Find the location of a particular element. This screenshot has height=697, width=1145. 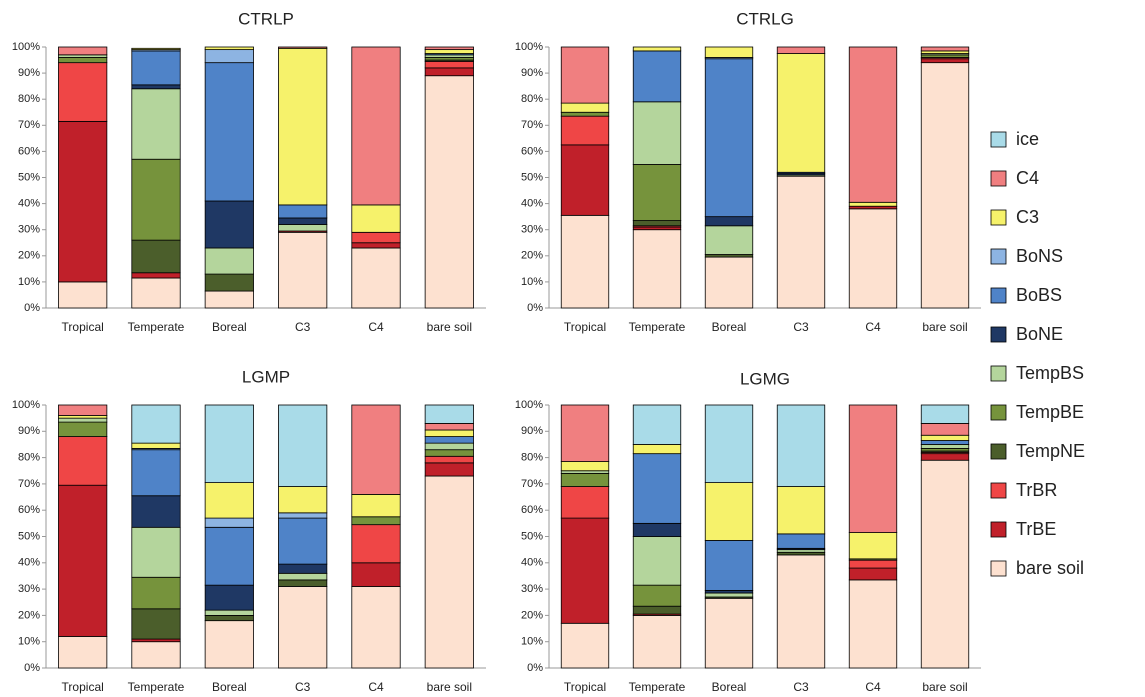

y-tick-label: 0% is located at coordinates (535, 668).